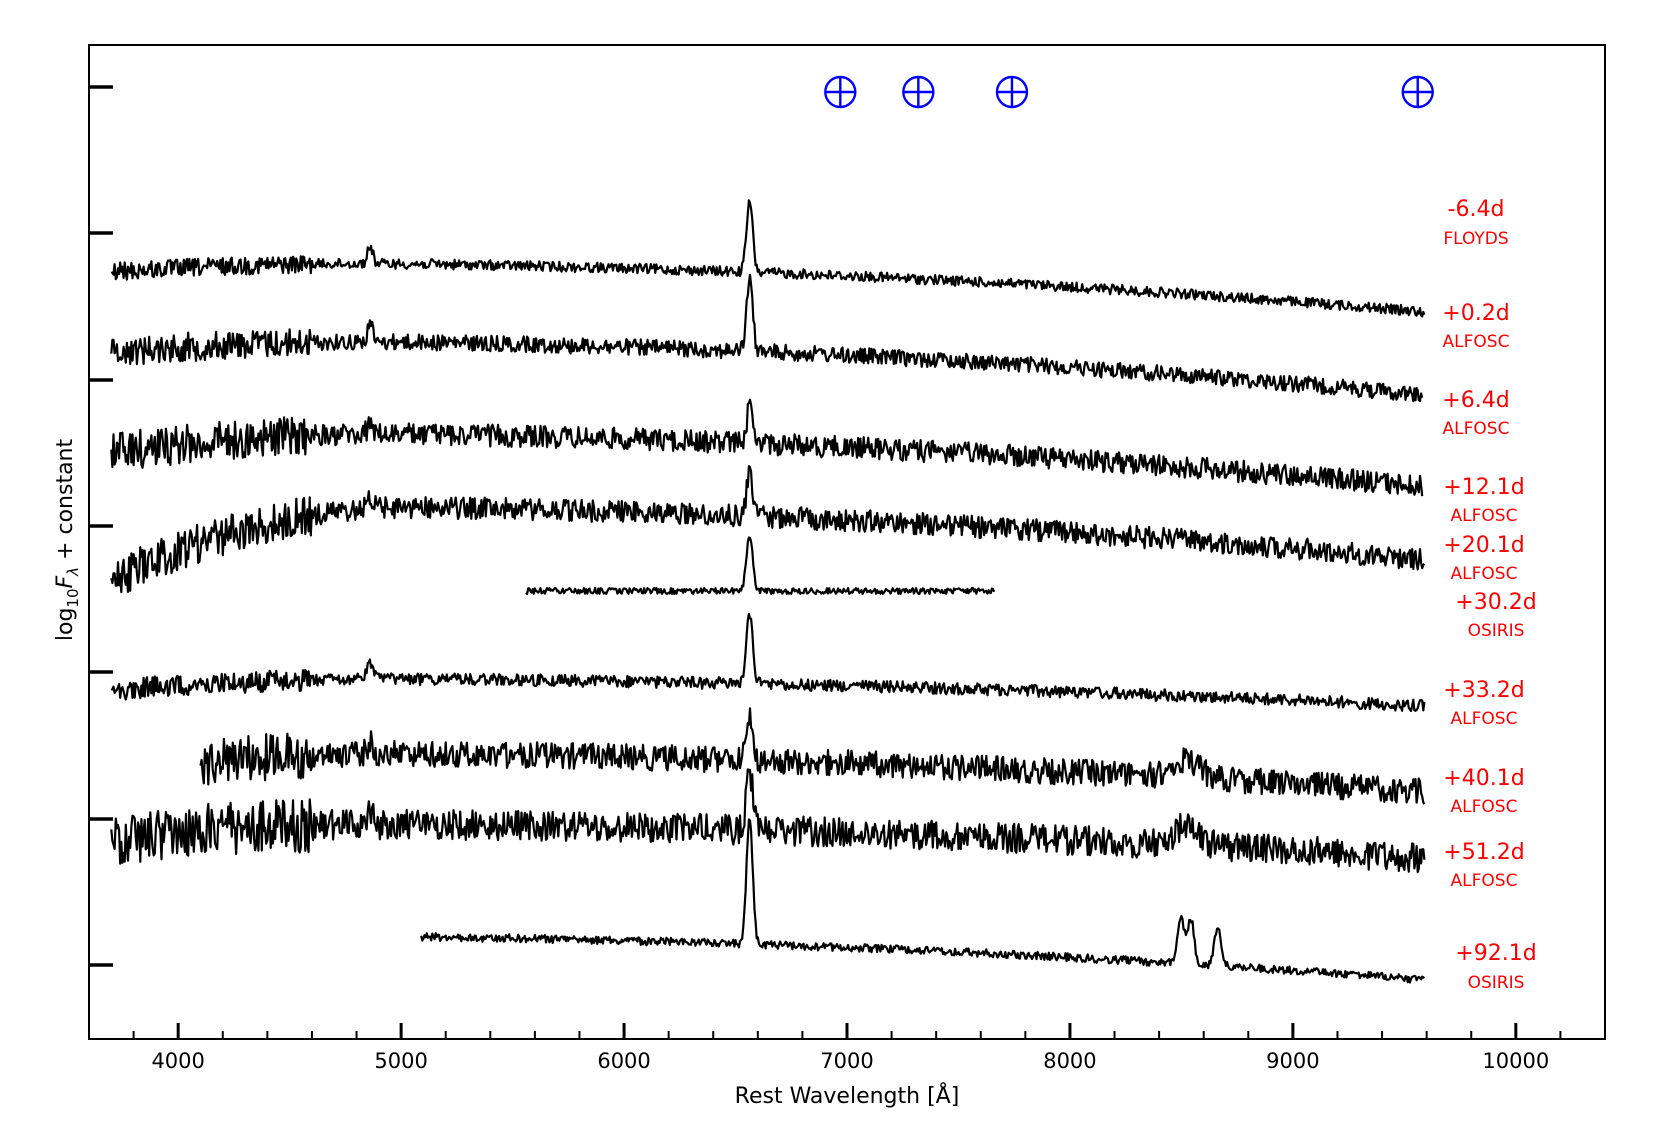 Image resolution: width=1661 pixels, height=1131 pixels. I want to click on x-axis-label: Rest Wavelength [Å], so click(847, 1095).